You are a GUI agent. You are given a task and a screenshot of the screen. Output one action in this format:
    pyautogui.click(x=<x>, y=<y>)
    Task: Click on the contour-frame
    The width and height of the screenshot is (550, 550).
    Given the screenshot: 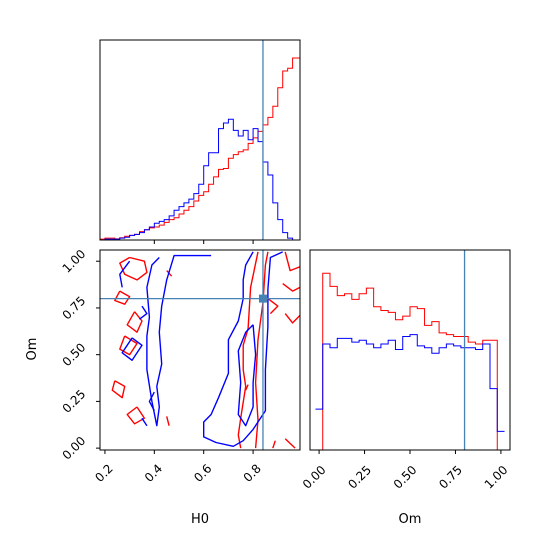 What is the action you would take?
    pyautogui.click(x=200, y=350)
    